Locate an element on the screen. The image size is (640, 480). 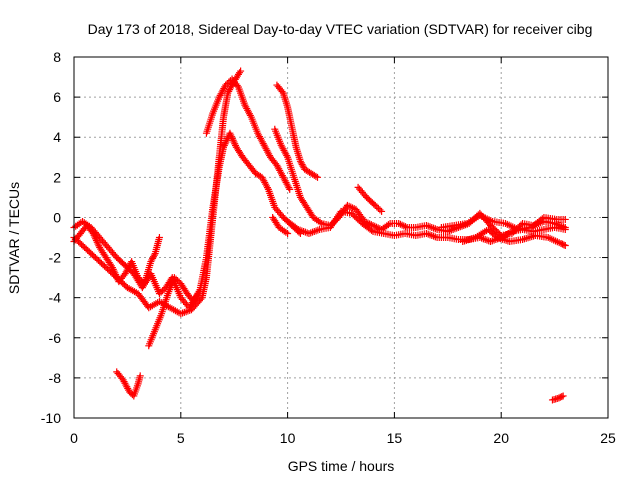
y-tick-label: 8 is located at coordinates (57, 57).